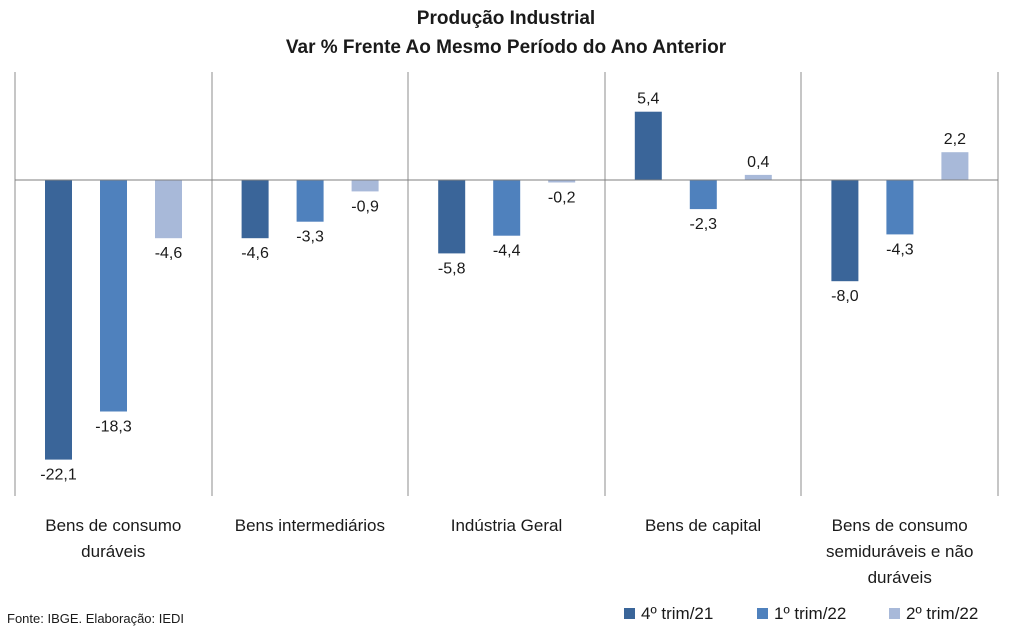 This screenshot has width=1013, height=631. I want to click on data-label: -4,3, so click(900, 249).